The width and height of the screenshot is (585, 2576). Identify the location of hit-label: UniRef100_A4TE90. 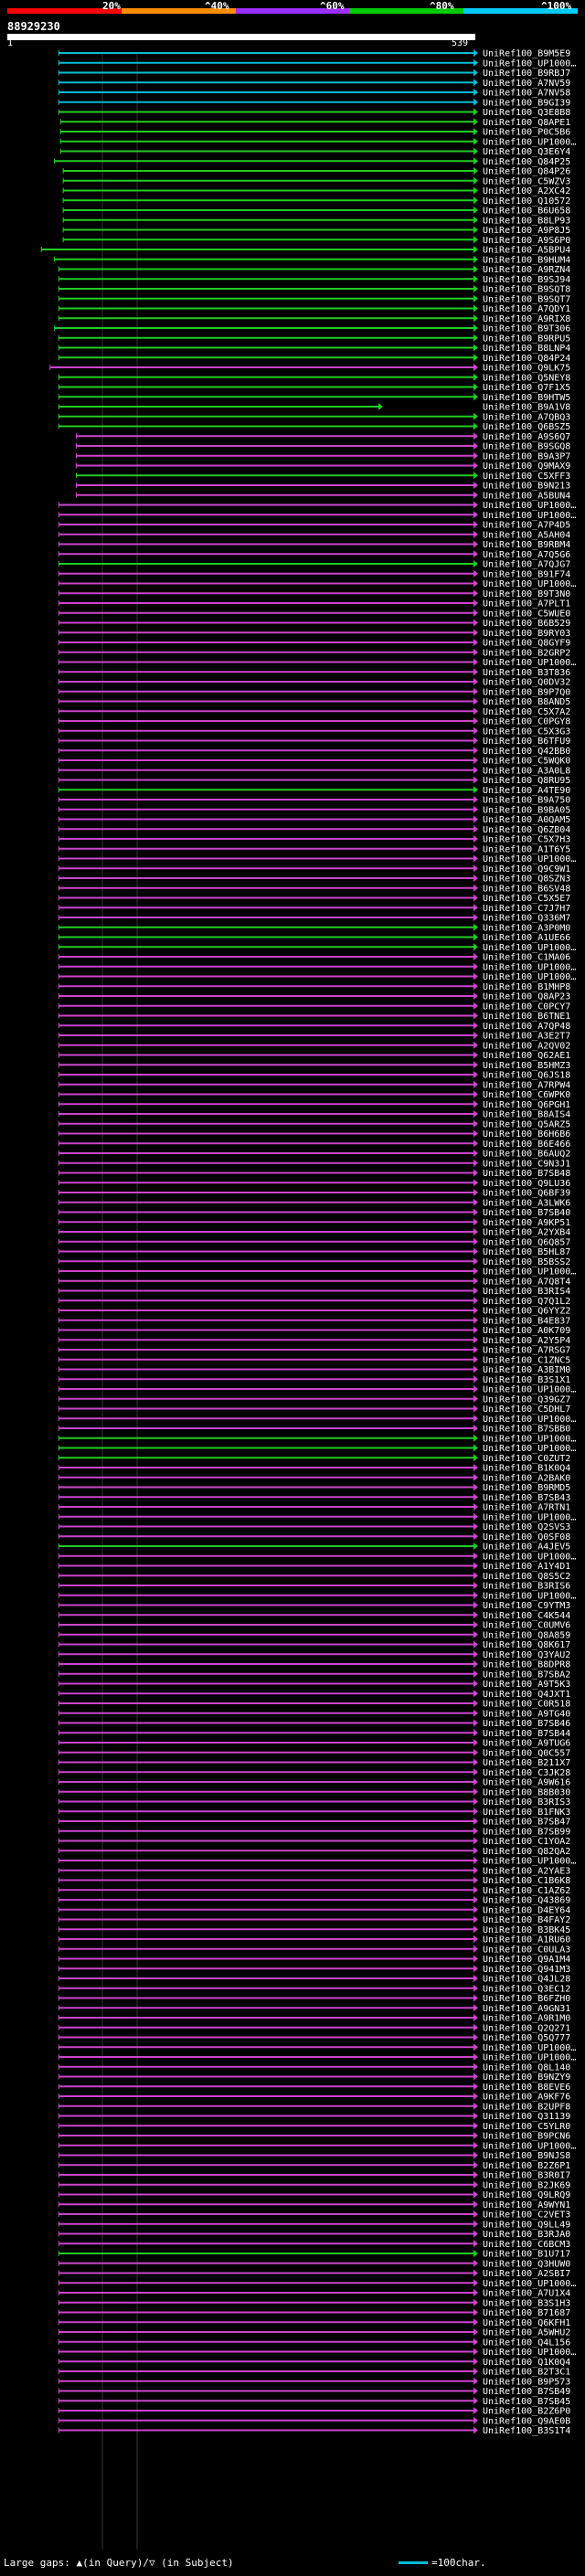
(527, 791).